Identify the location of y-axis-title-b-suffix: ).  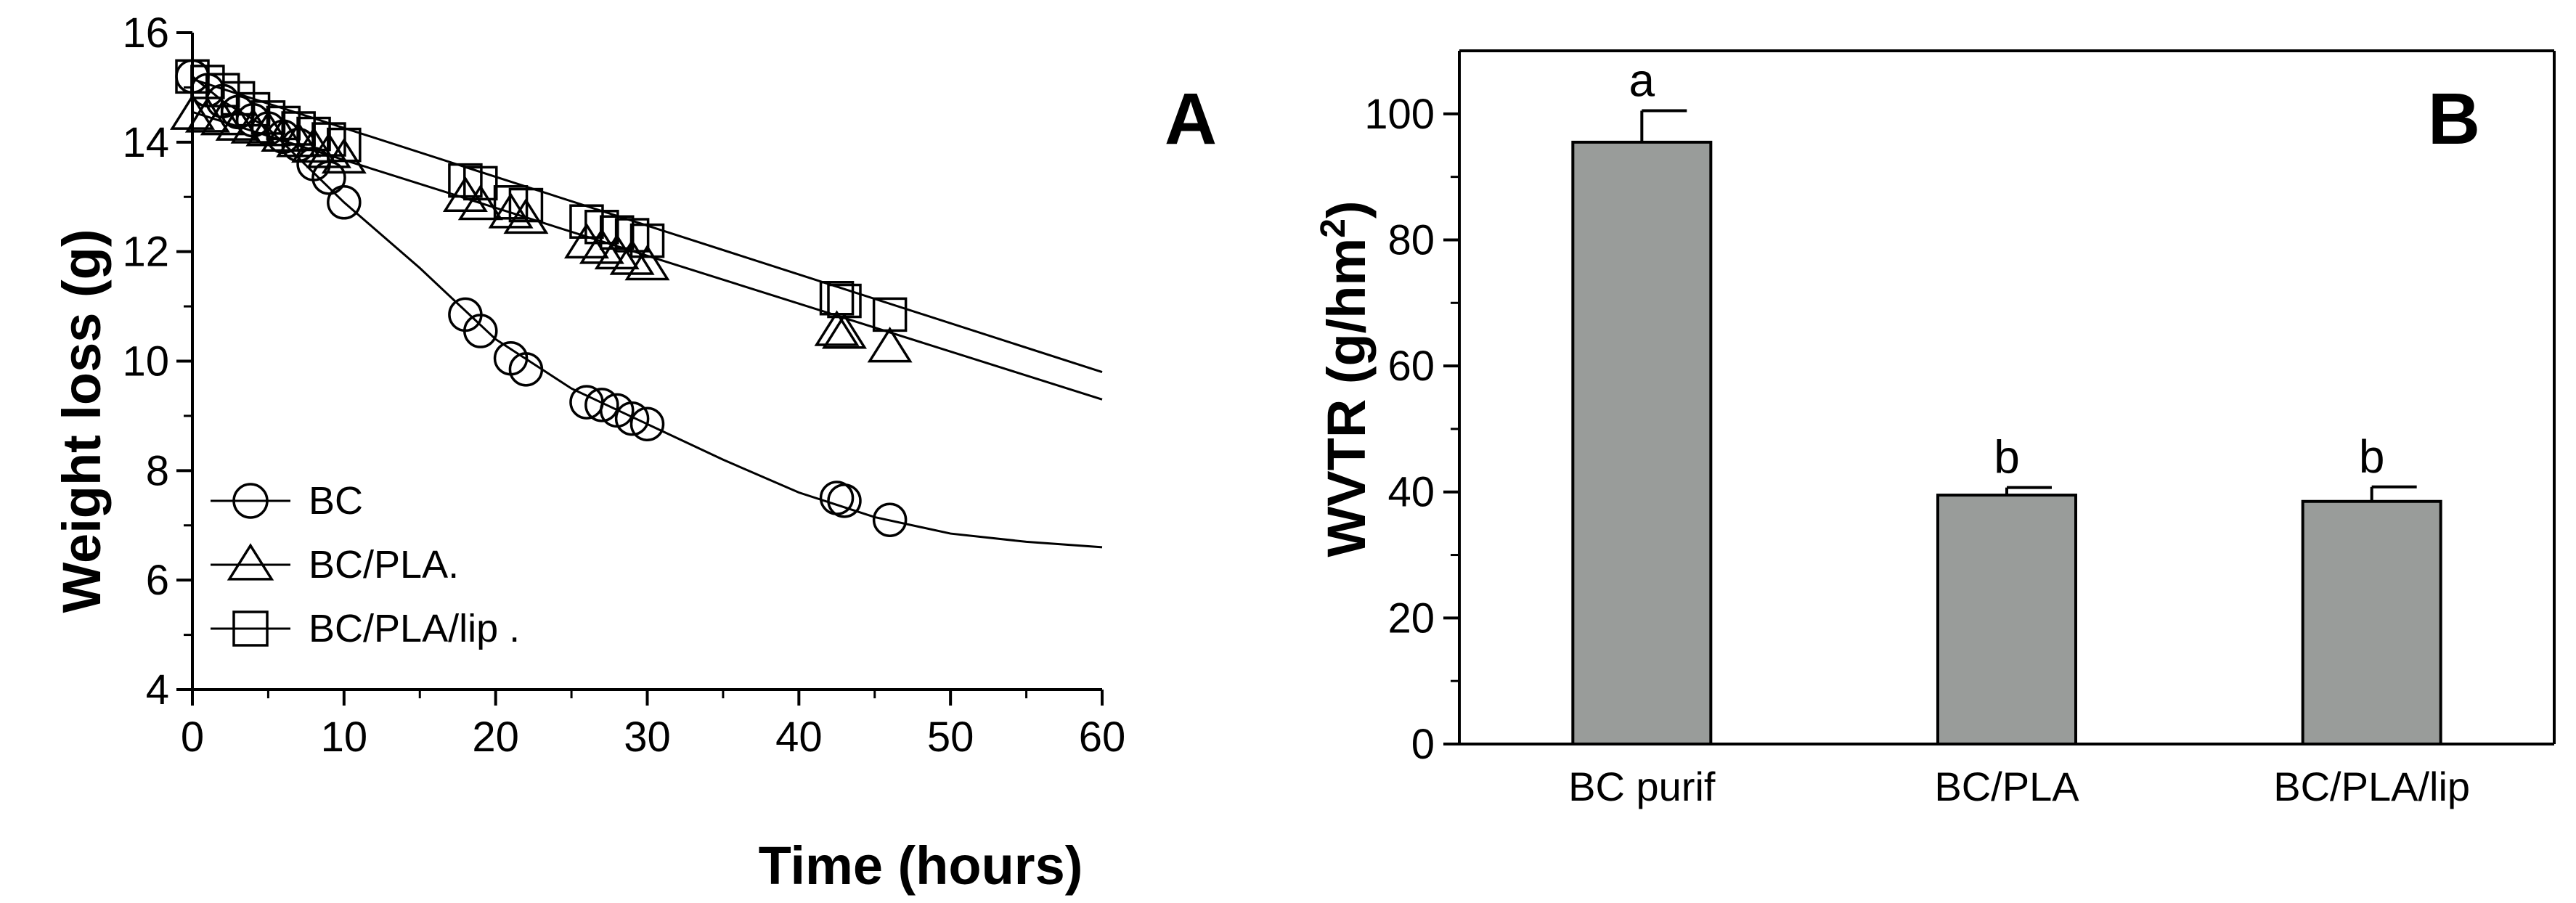
(1346, 209).